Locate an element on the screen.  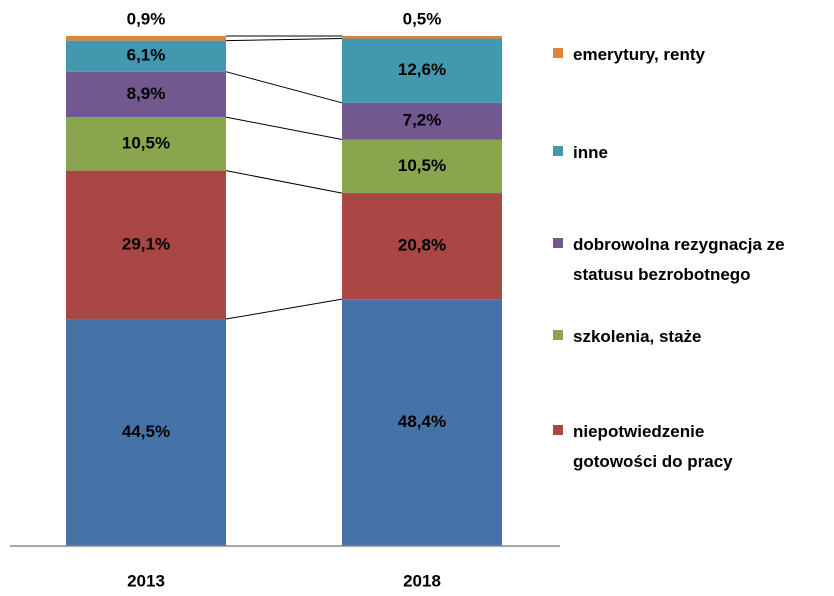
data-label: 7,2% is located at coordinates (422, 120).